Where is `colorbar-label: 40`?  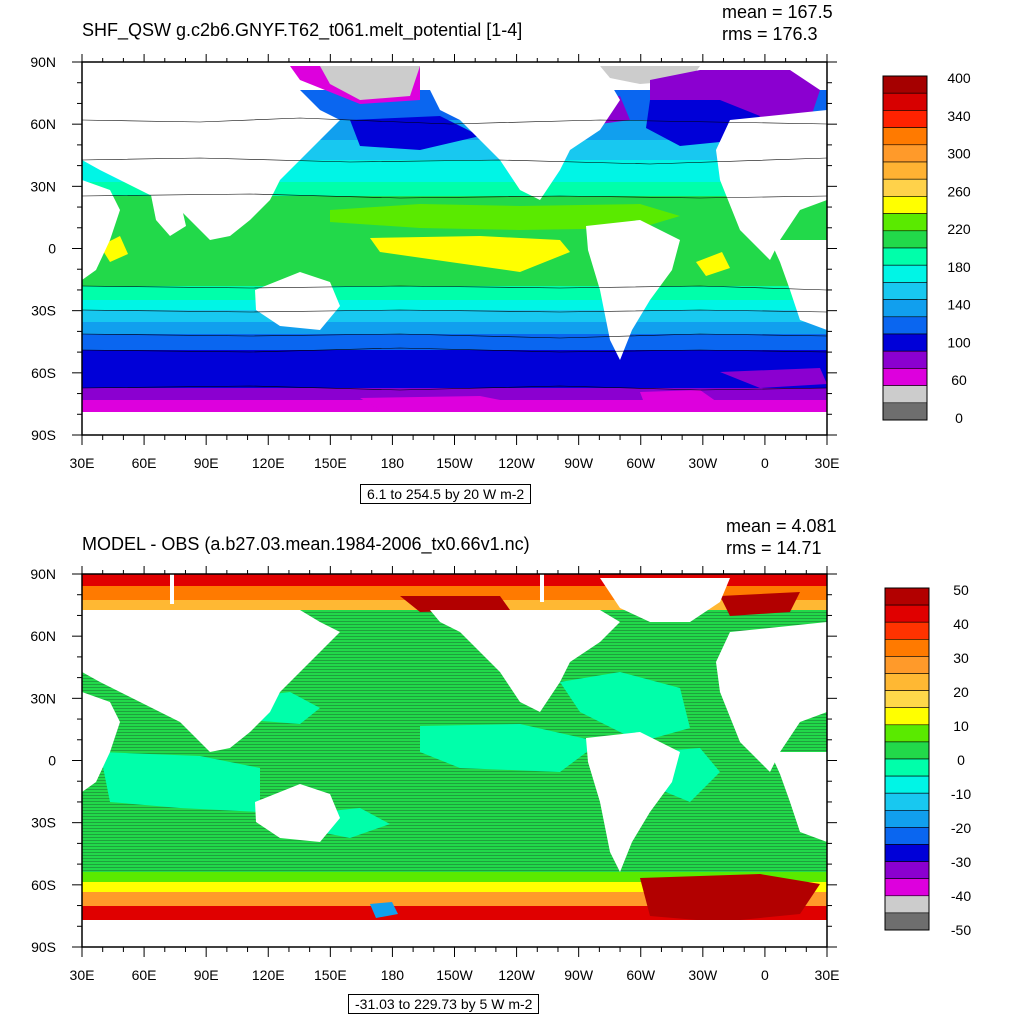 colorbar-label: 40 is located at coordinates (961, 624).